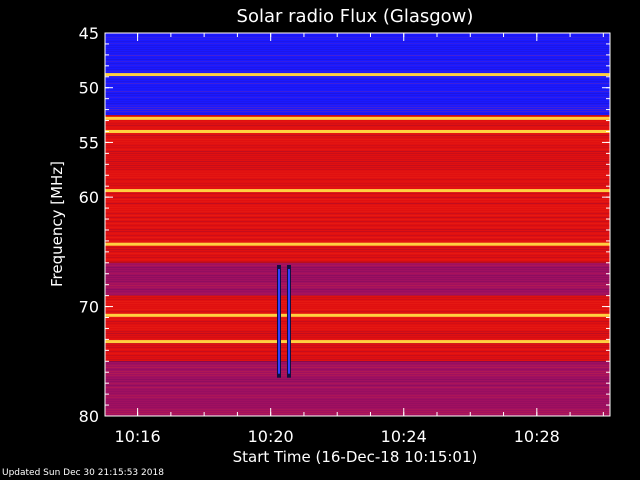  What do you see at coordinates (89, 33) in the screenshot?
I see `y-tick-label: 45` at bounding box center [89, 33].